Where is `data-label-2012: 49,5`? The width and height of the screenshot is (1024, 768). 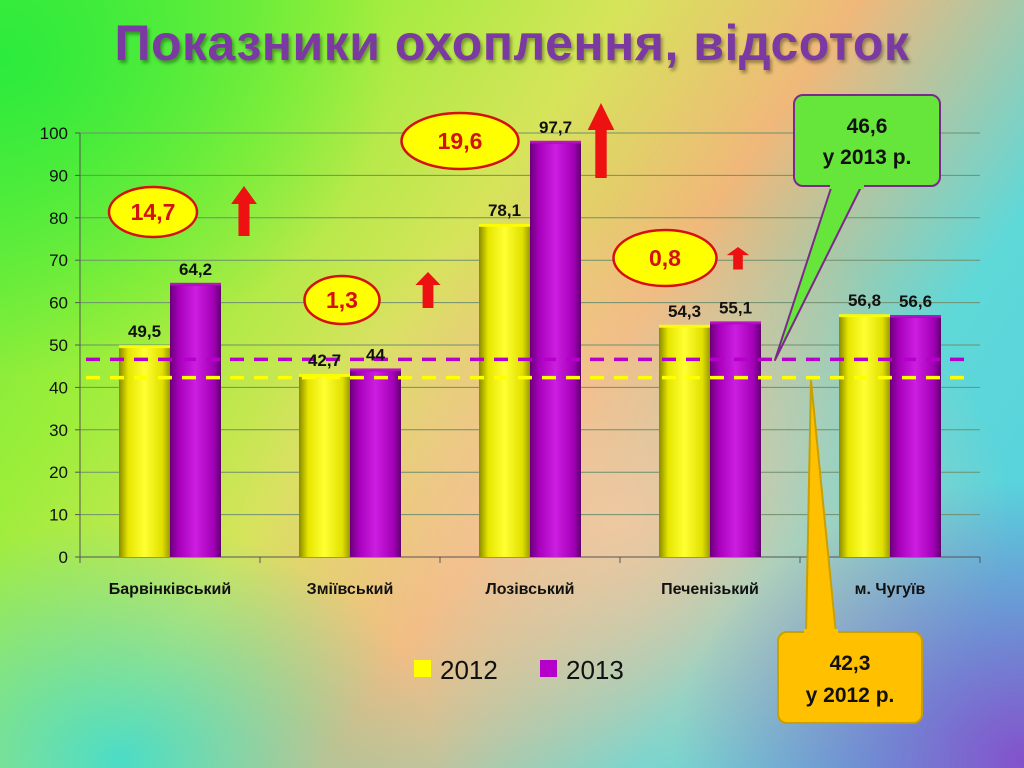 data-label-2012: 49,5 is located at coordinates (144, 331).